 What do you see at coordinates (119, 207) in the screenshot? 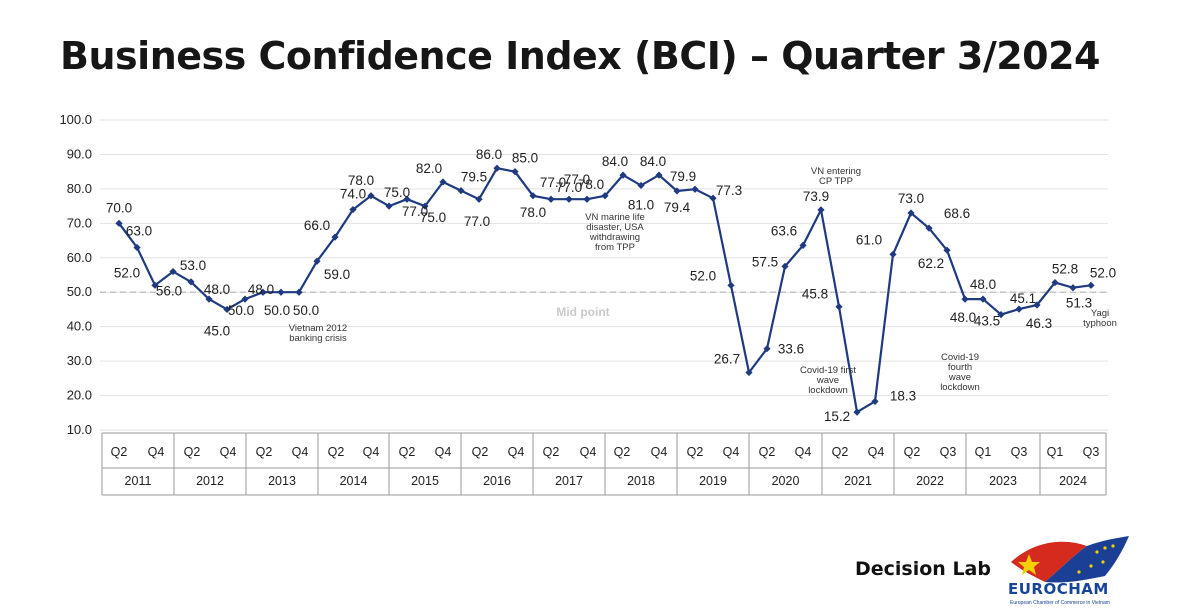
I see `value-label: 70.0` at bounding box center [119, 207].